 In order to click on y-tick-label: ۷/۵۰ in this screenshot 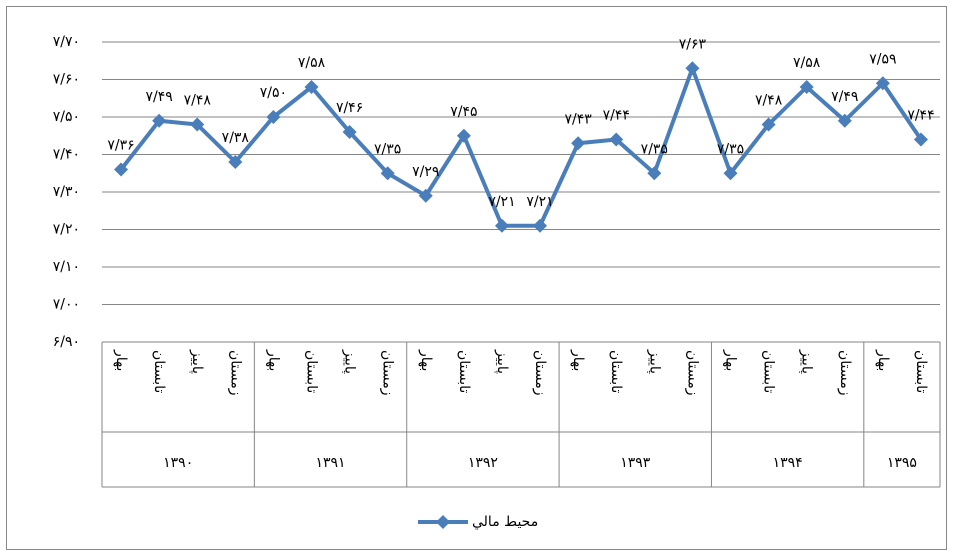, I will do `click(66, 117)`.